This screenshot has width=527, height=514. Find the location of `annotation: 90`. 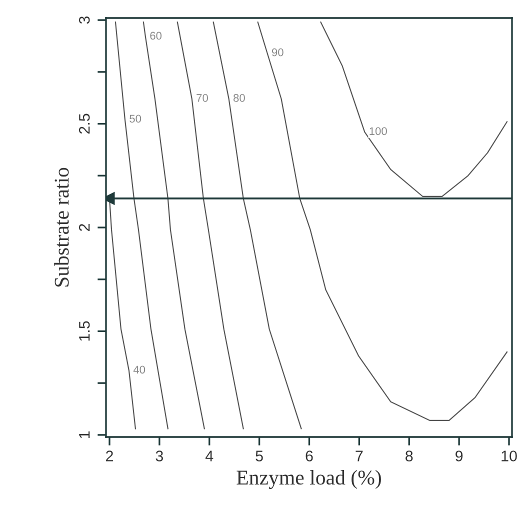

annotation: 90 is located at coordinates (278, 52).